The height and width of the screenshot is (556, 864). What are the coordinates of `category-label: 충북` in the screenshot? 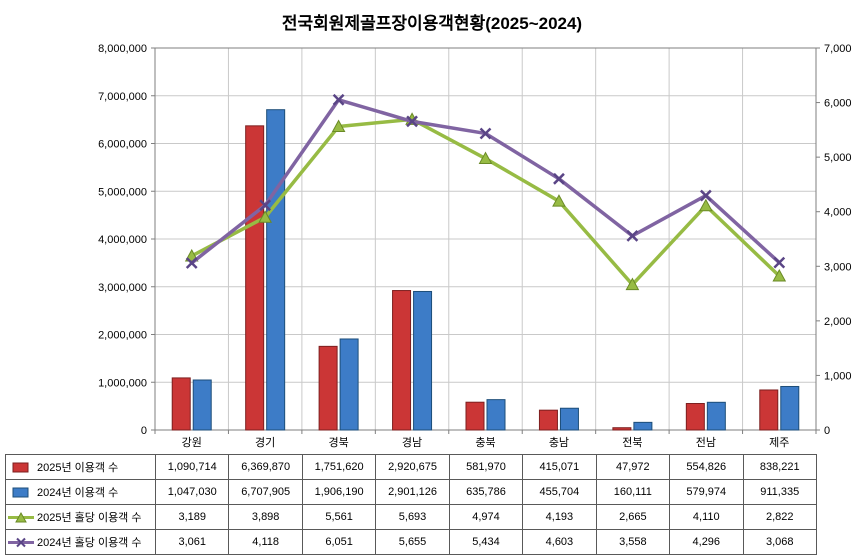 It's located at (485, 442).